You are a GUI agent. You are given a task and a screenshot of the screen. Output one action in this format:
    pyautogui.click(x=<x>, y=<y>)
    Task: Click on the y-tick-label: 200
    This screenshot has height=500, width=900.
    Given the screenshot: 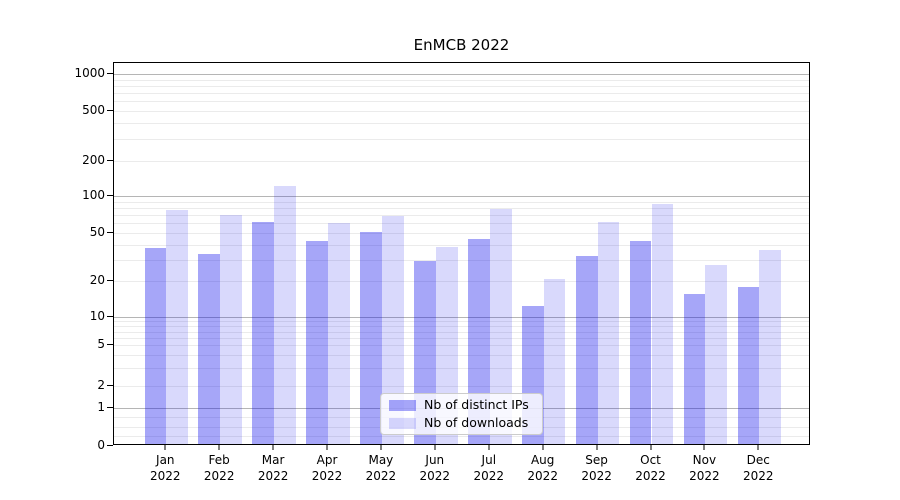 What is the action you would take?
    pyautogui.click(x=93, y=160)
    